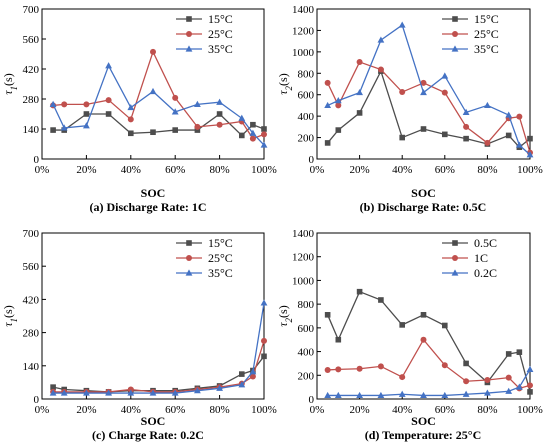 This screenshot has height=447, width=550. Describe the element at coordinates (486, 19) in the screenshot. I see `legend-entry: 15°C` at that location.